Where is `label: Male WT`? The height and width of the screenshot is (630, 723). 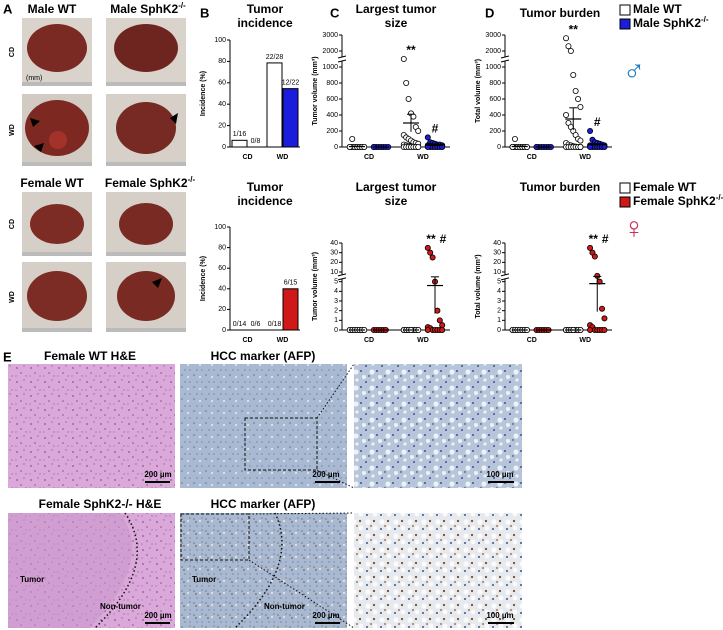 label: Male WT is located at coordinates (52, 9).